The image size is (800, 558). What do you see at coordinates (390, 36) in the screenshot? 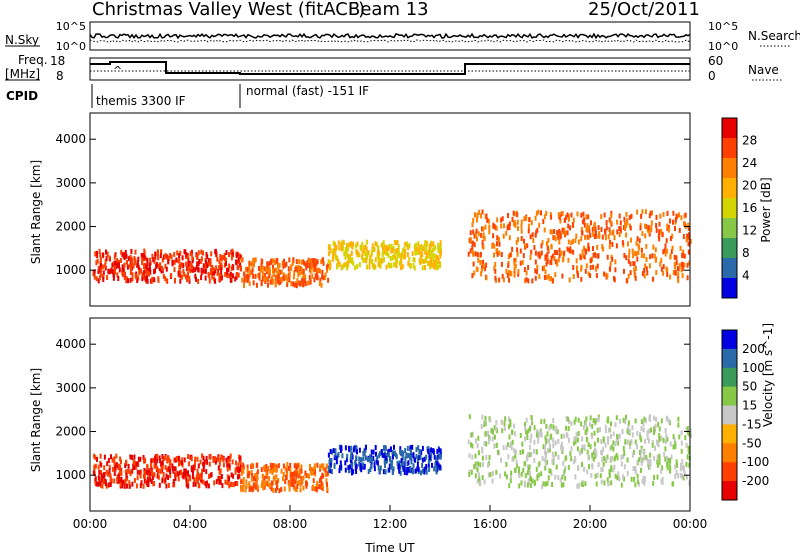
I see `nsky-frame` at bounding box center [390, 36].